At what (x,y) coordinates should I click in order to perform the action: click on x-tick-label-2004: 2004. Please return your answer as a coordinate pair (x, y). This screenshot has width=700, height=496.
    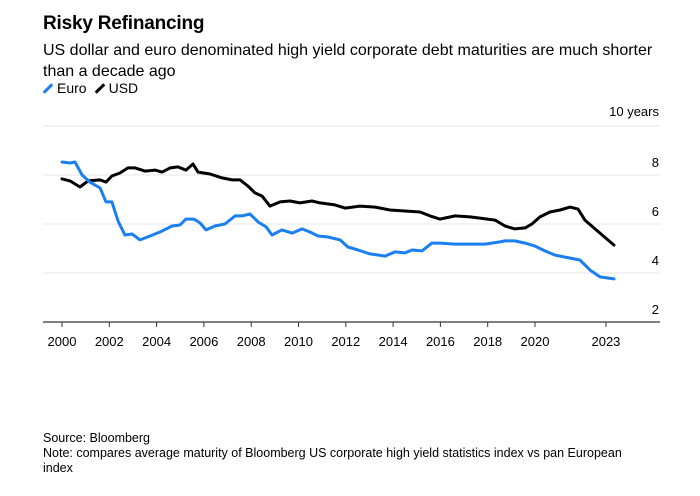
    Looking at the image, I should click on (156, 341).